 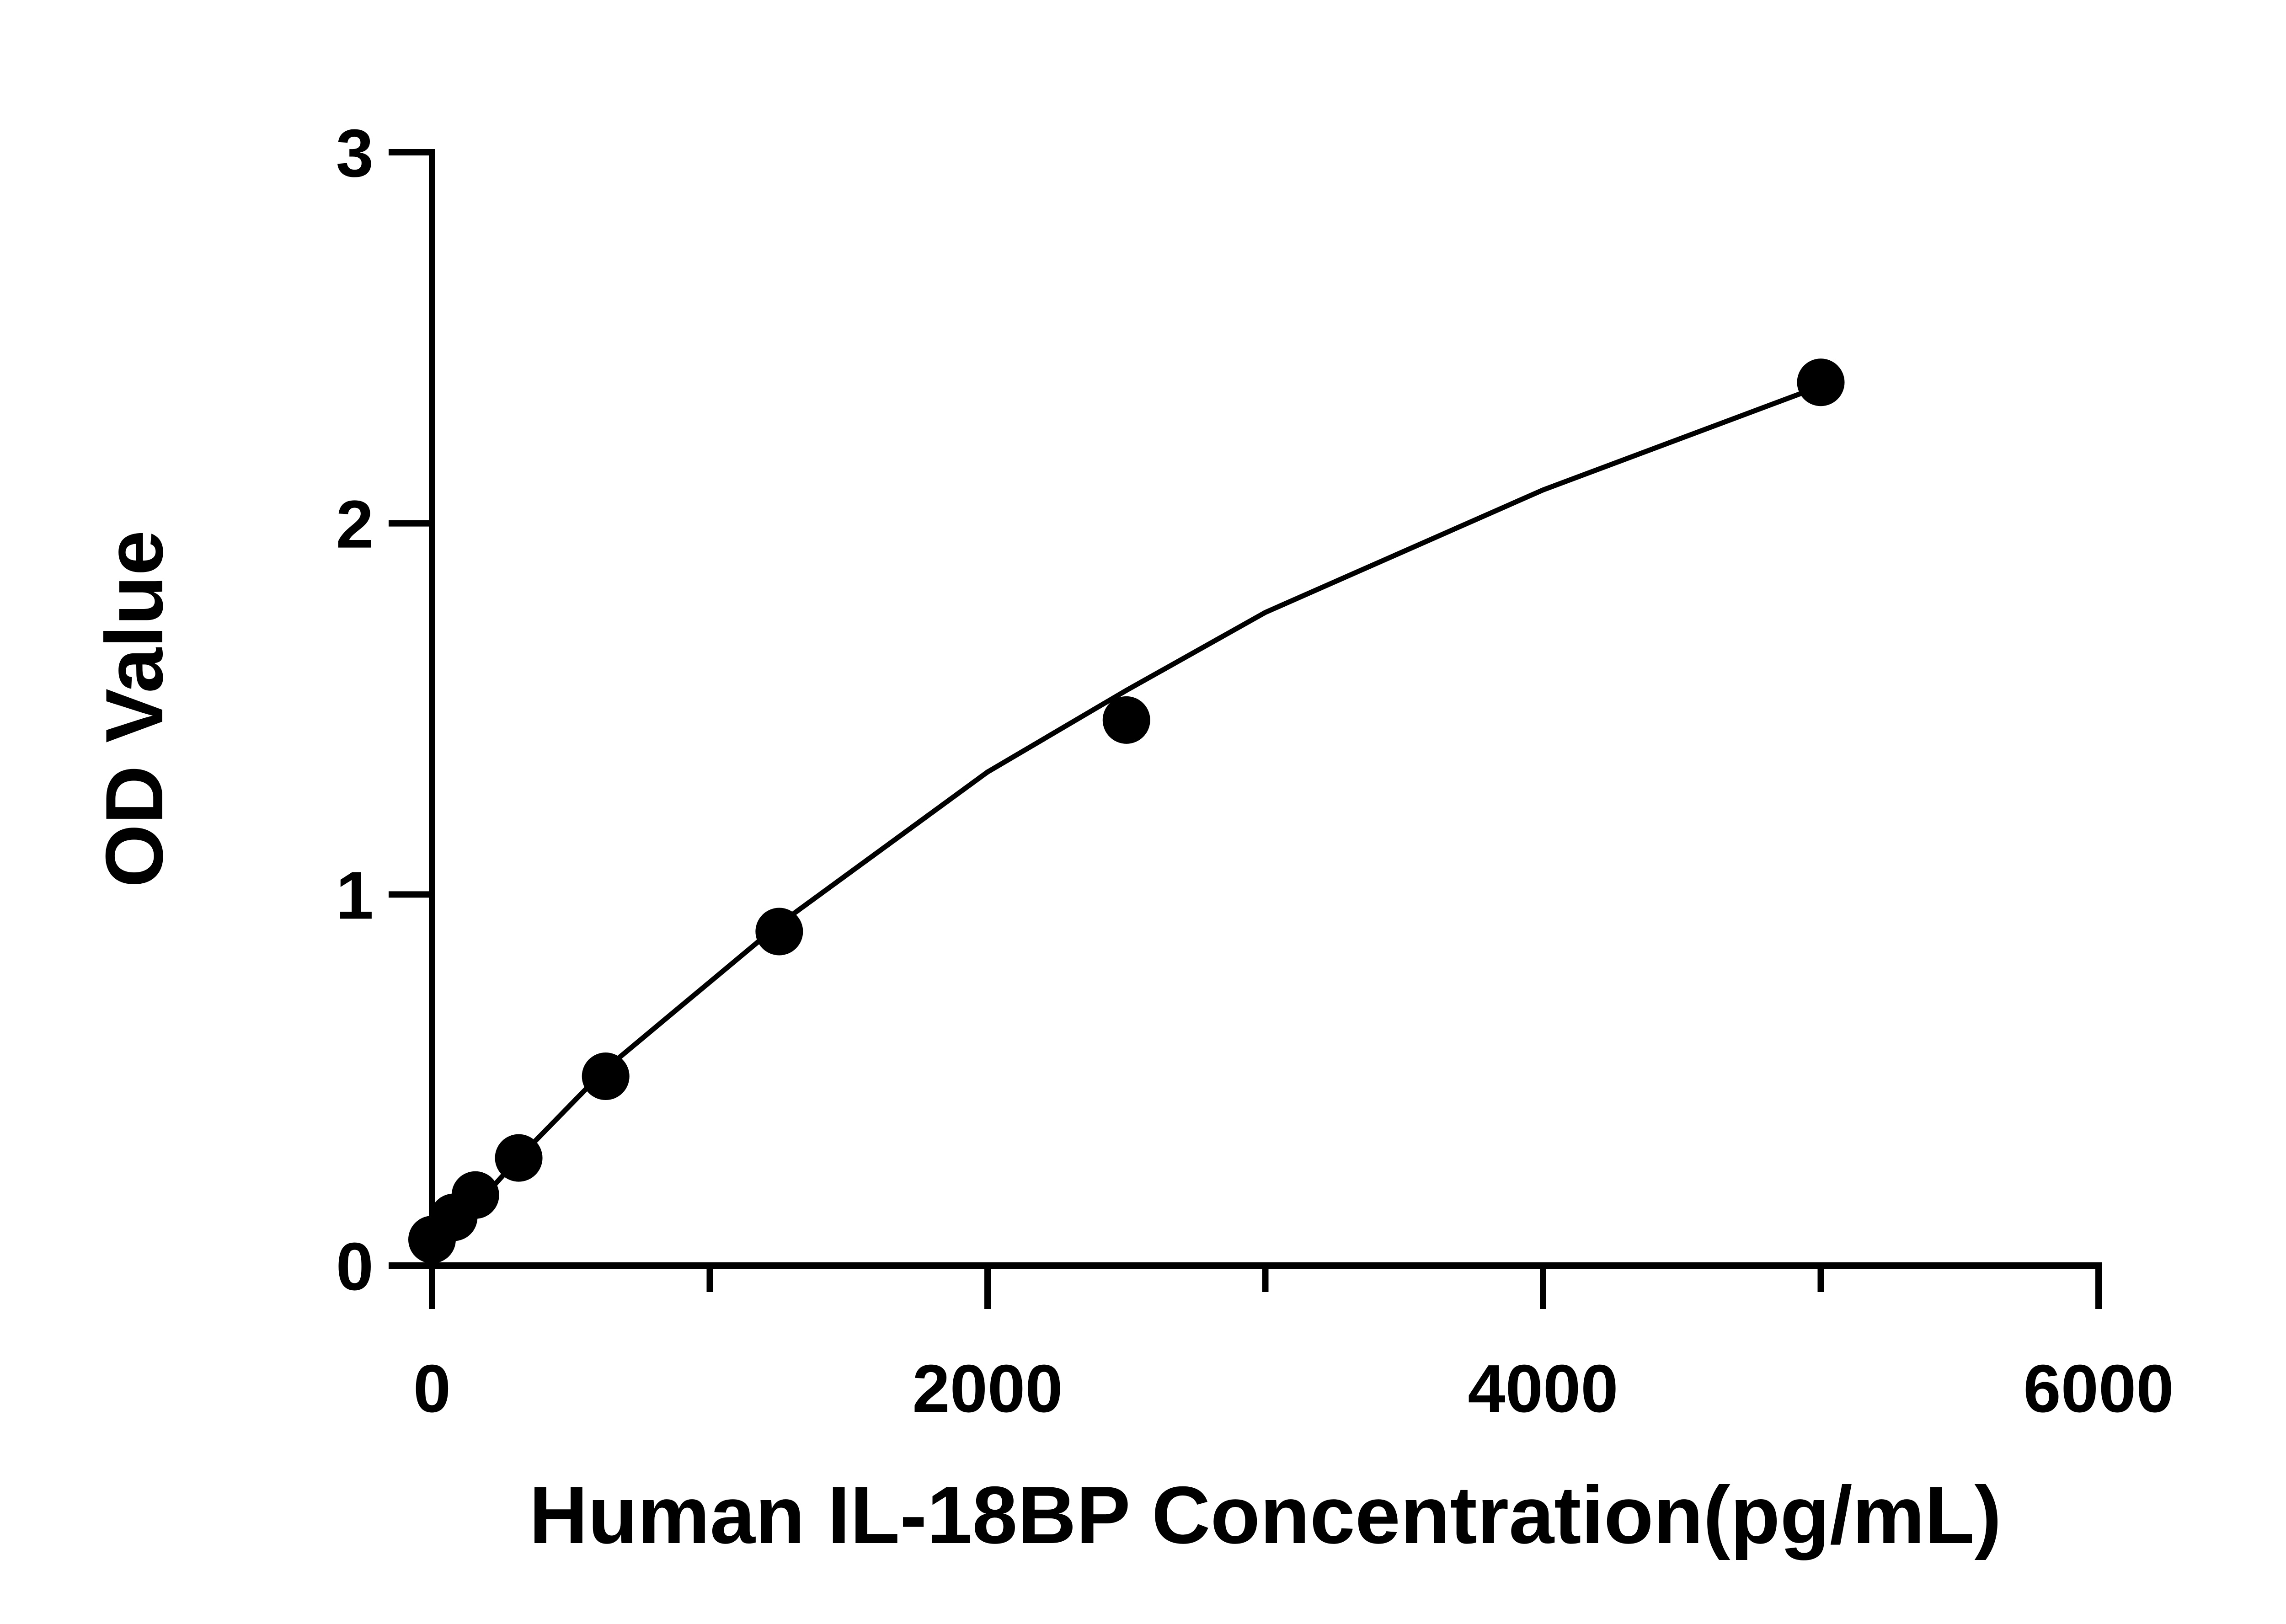 I want to click on x-axis-title: Human IL-18BP Concentration(pg/mL), so click(x=1265, y=1514).